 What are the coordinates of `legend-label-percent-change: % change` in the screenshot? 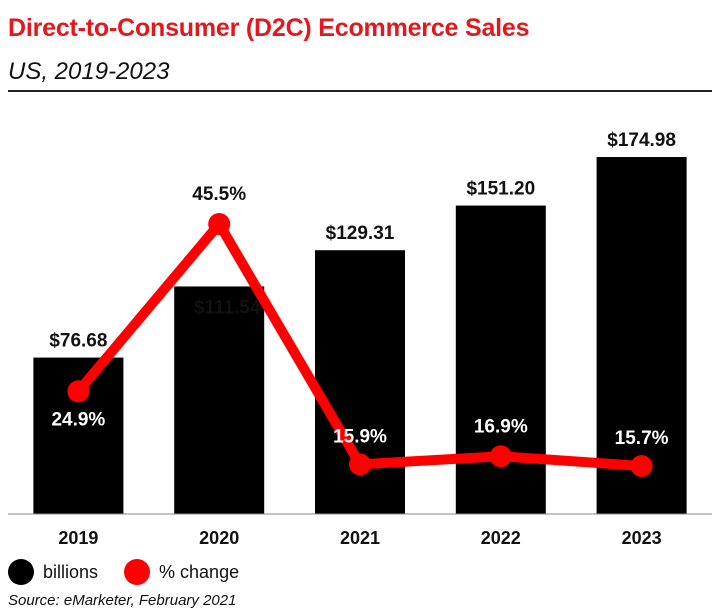 It's located at (199, 571).